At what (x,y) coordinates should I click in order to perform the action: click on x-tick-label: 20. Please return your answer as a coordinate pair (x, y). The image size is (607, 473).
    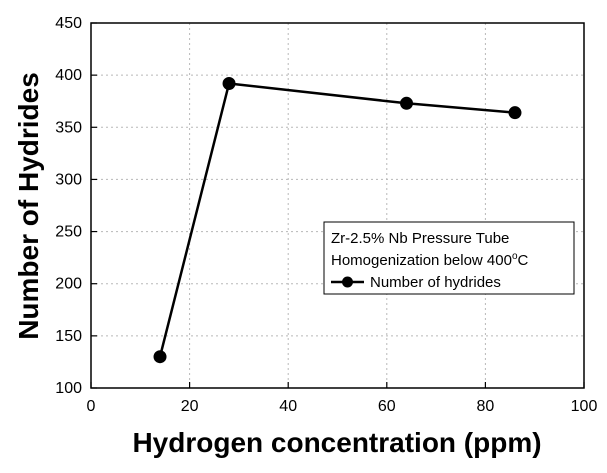
    Looking at the image, I should click on (190, 406).